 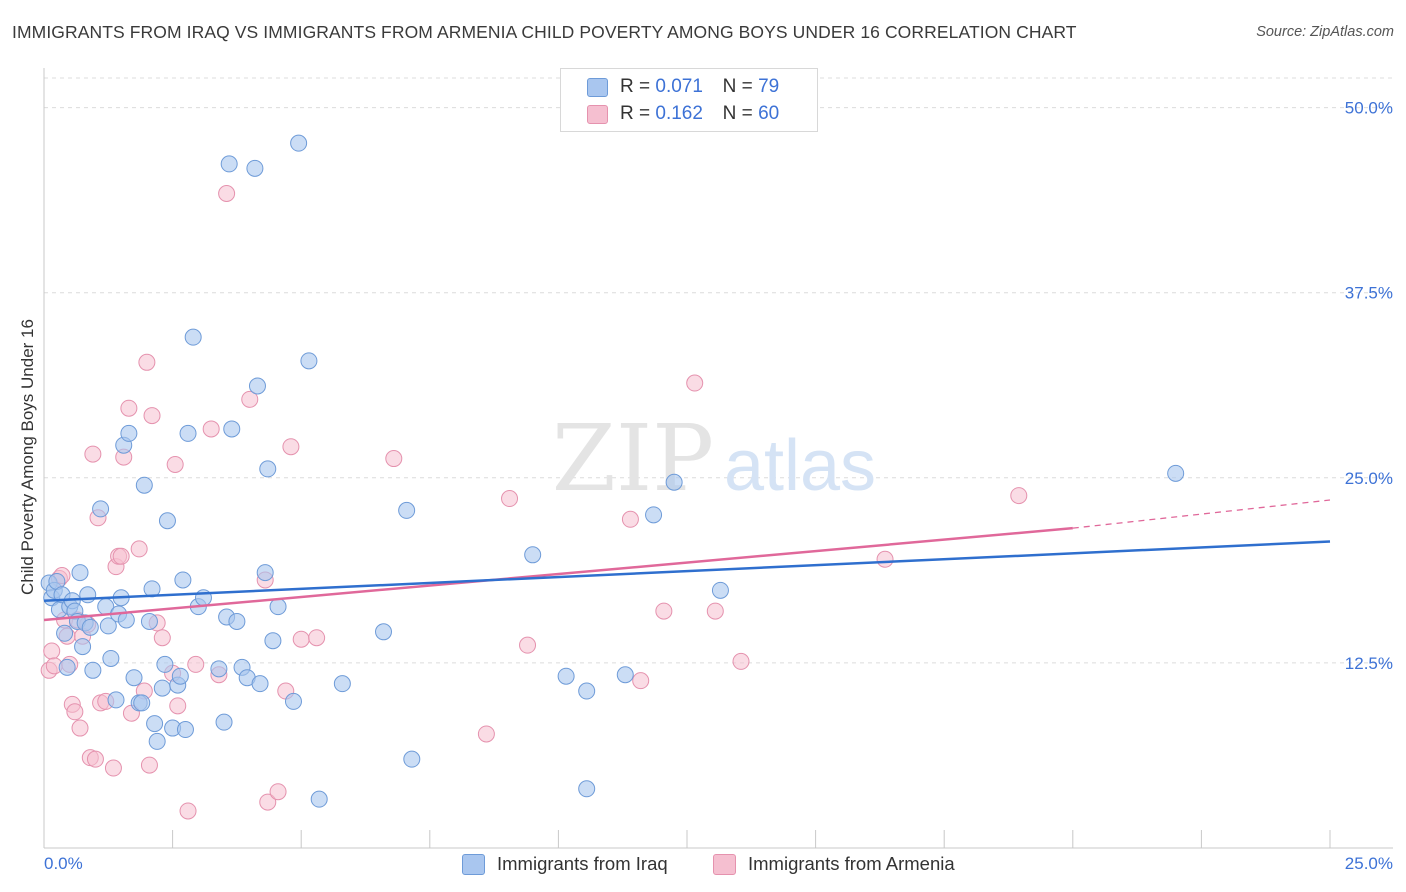 I want to click on y-tick-labels: 12.5% 25.0% 37.5% 50.0%, so click(x=1369, y=386).